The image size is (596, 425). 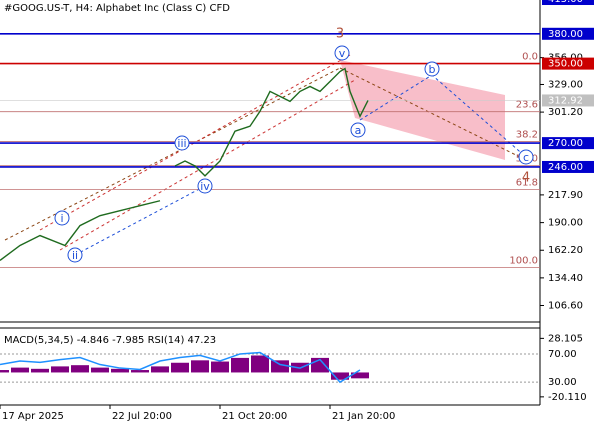 I want to click on rsi-line, so click(x=180, y=367).